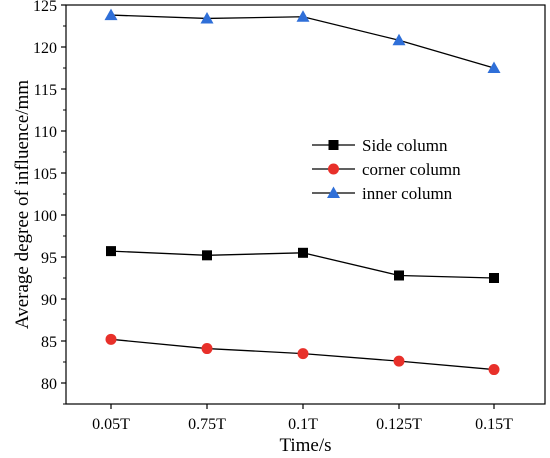 This screenshot has width=550, height=458. Describe the element at coordinates (305, 445) in the screenshot. I see `x-axis-label: Time/s` at that location.